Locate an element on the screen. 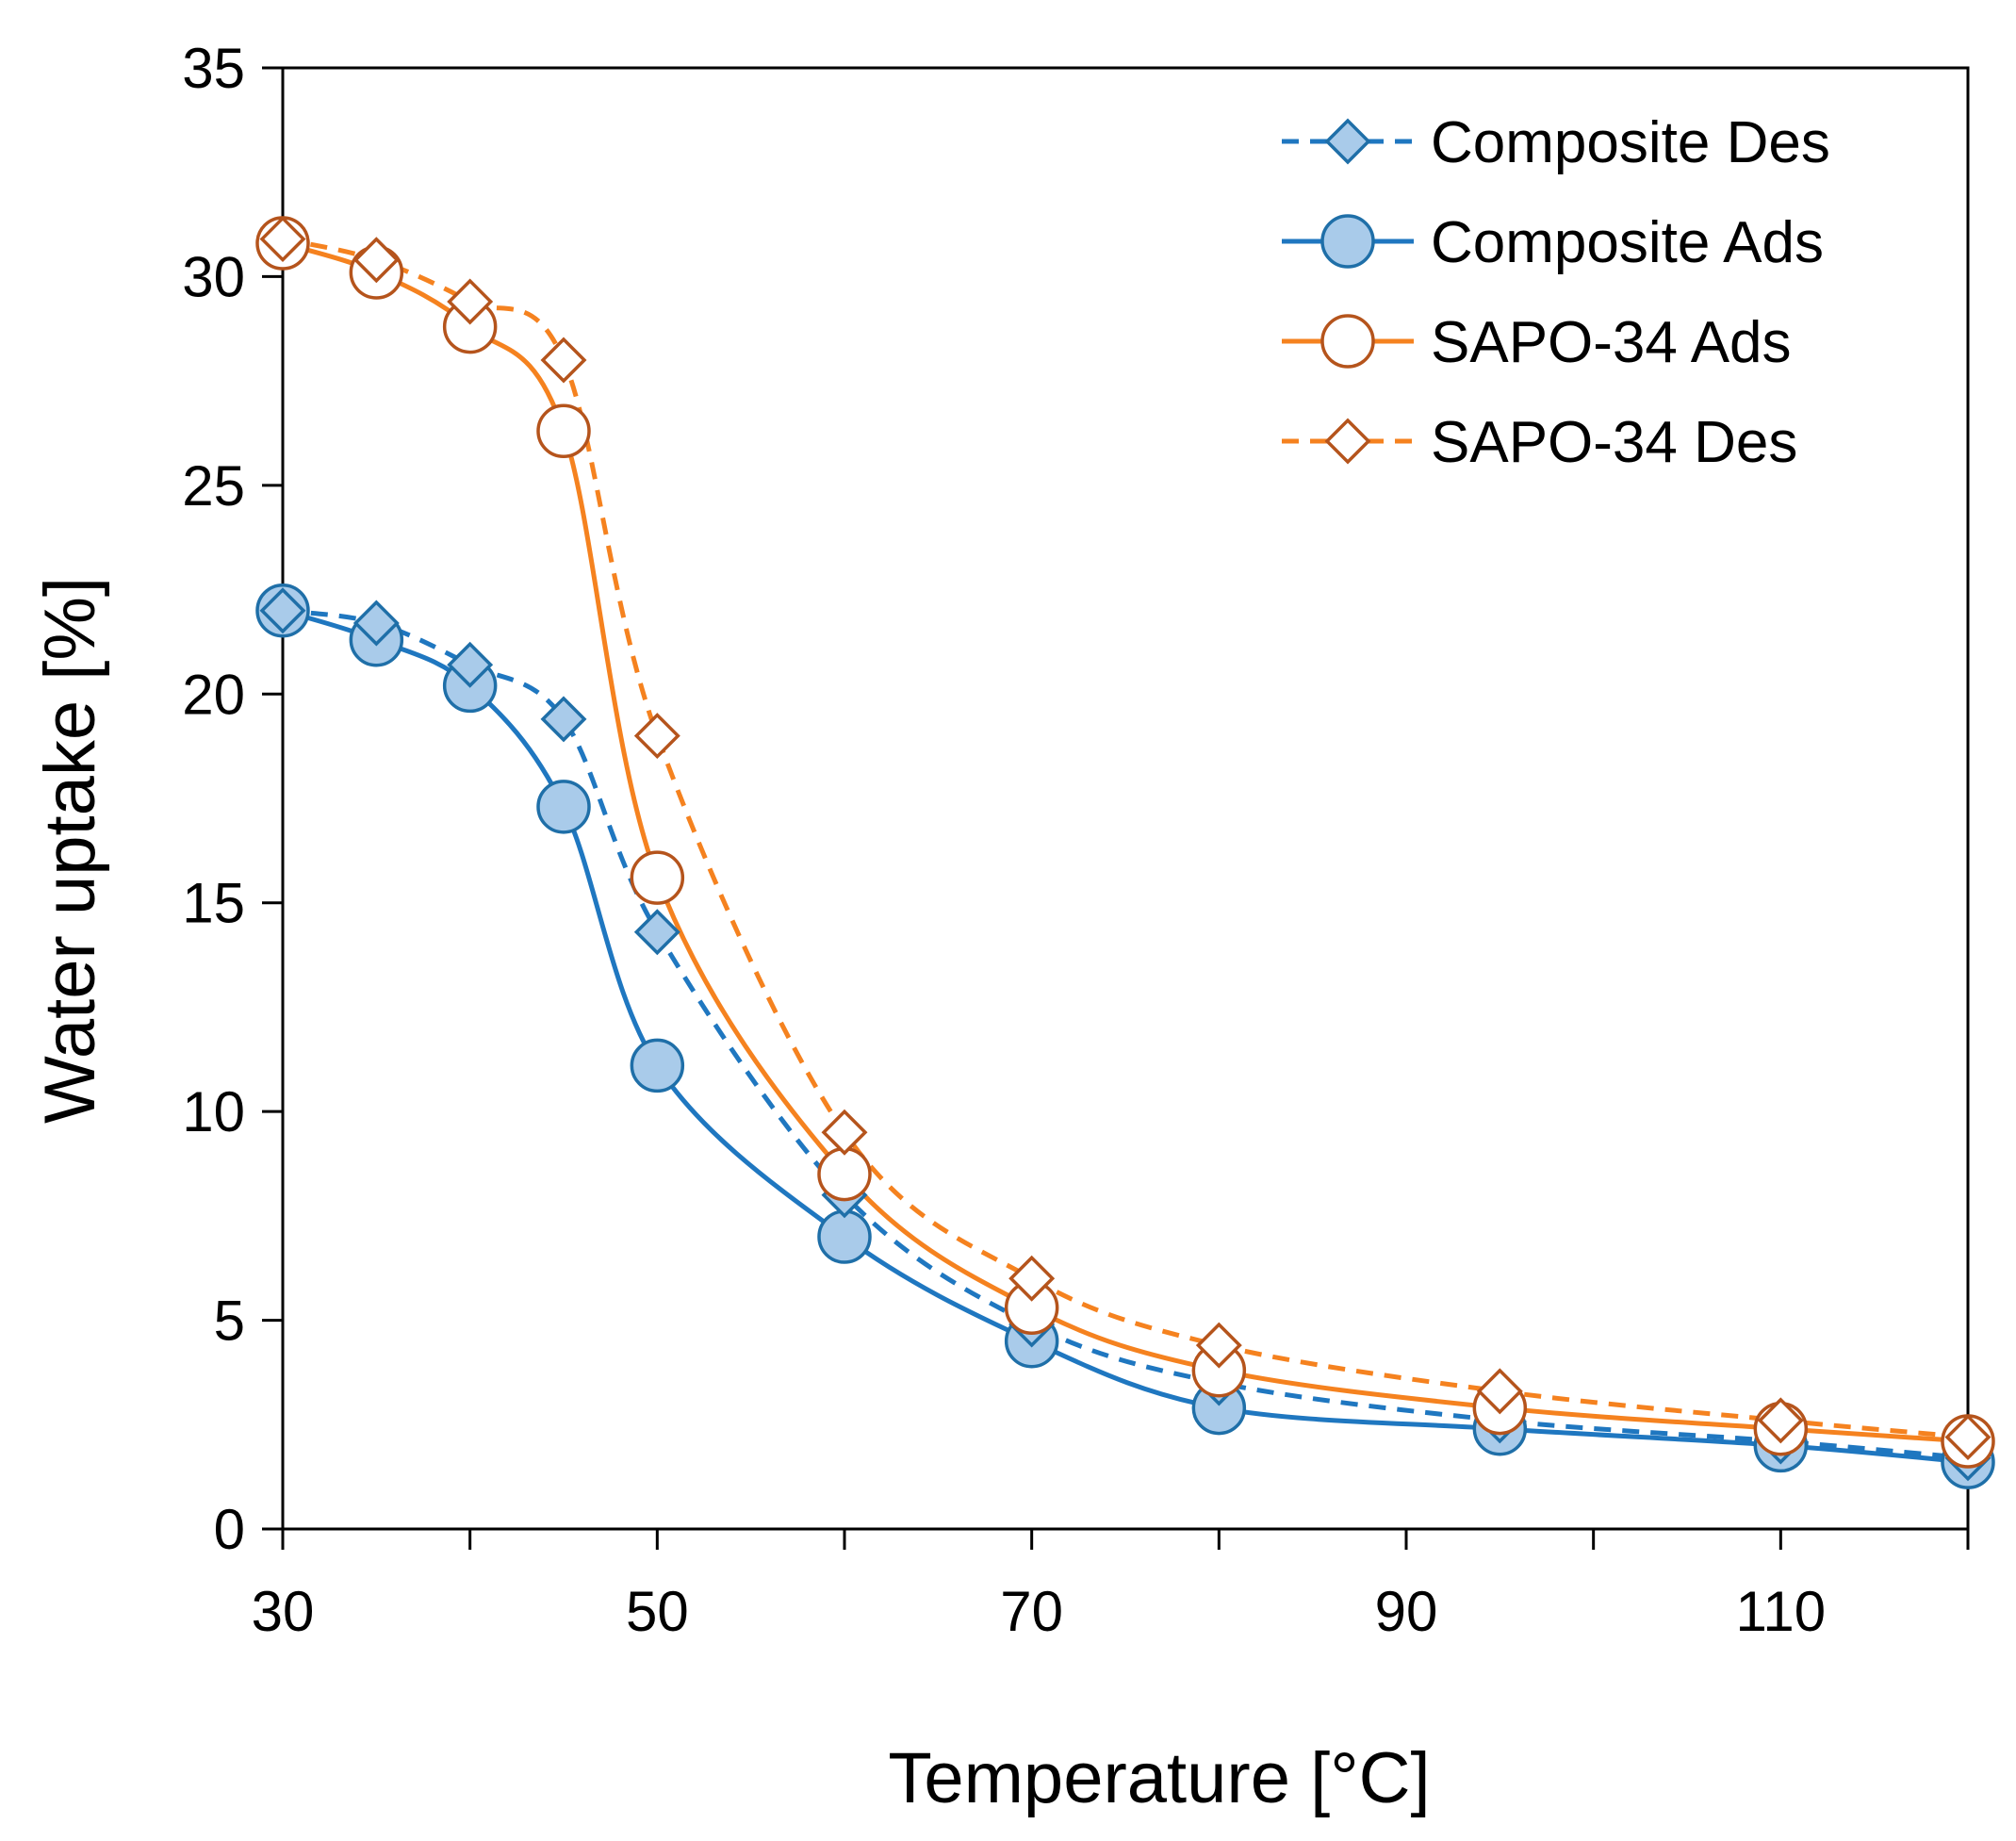 The width and height of the screenshot is (2016, 1841). y-tick-label: 5 is located at coordinates (229, 1322).